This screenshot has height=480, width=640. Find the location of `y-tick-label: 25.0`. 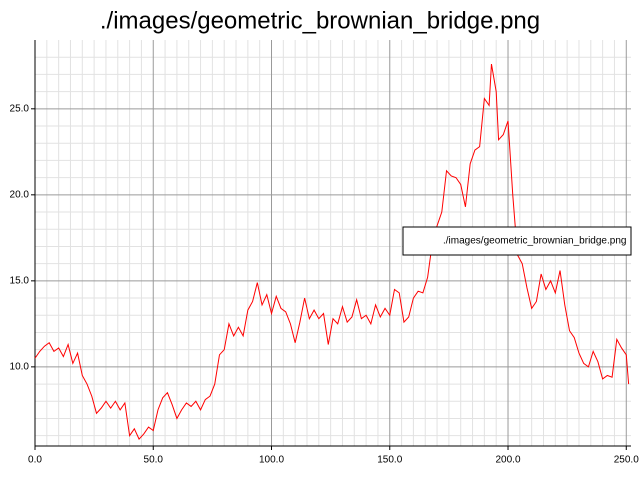

y-tick-label: 25.0 is located at coordinates (20, 108).